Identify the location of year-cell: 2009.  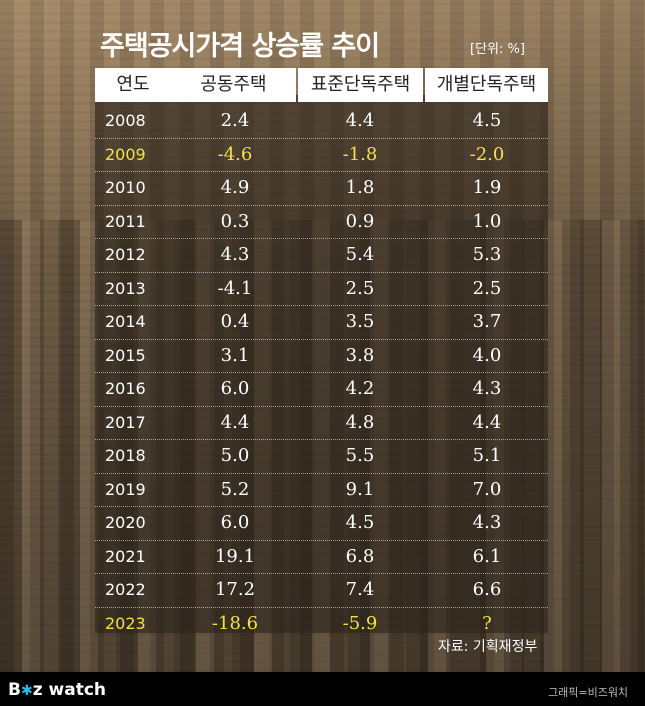
(125, 154).